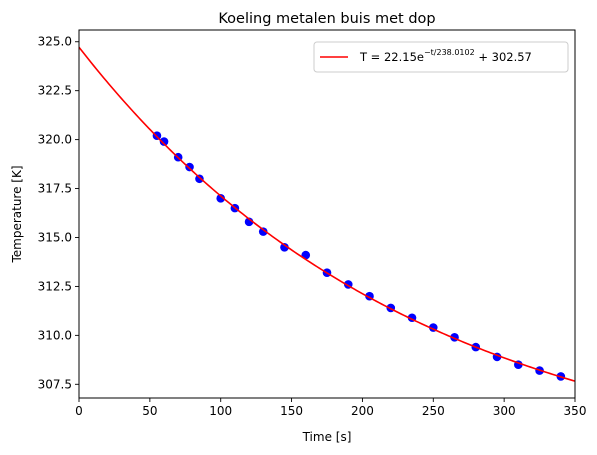  Describe the element at coordinates (220, 411) in the screenshot. I see `x-tick-label: 100` at that location.